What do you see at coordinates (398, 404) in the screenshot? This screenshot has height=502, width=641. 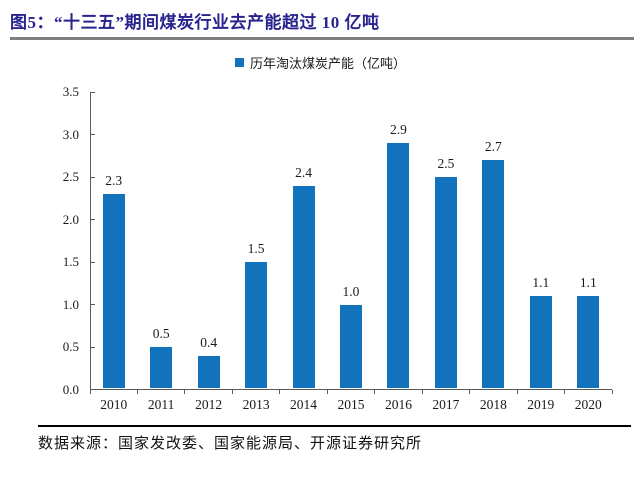 I see `x-axis-category-label: 2016` at bounding box center [398, 404].